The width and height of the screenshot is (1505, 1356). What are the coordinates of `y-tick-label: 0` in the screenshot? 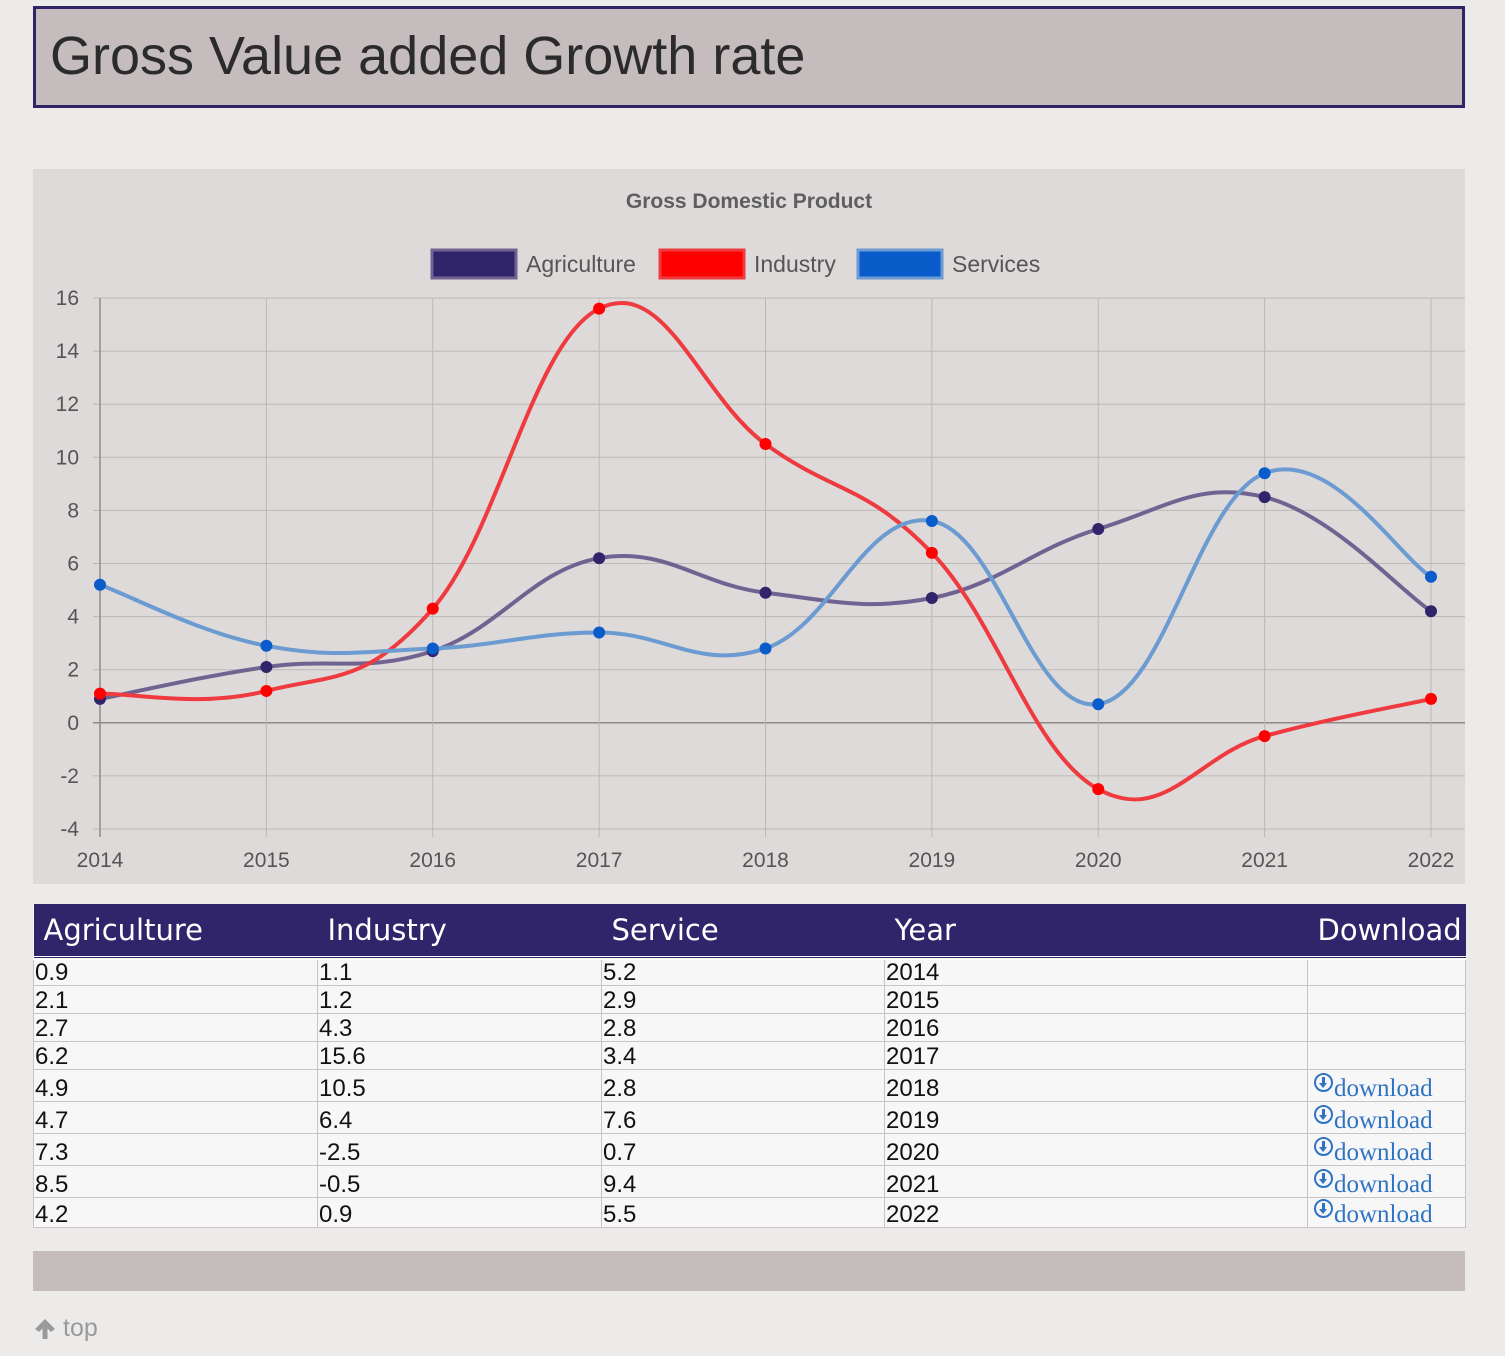 It's located at (73, 723).